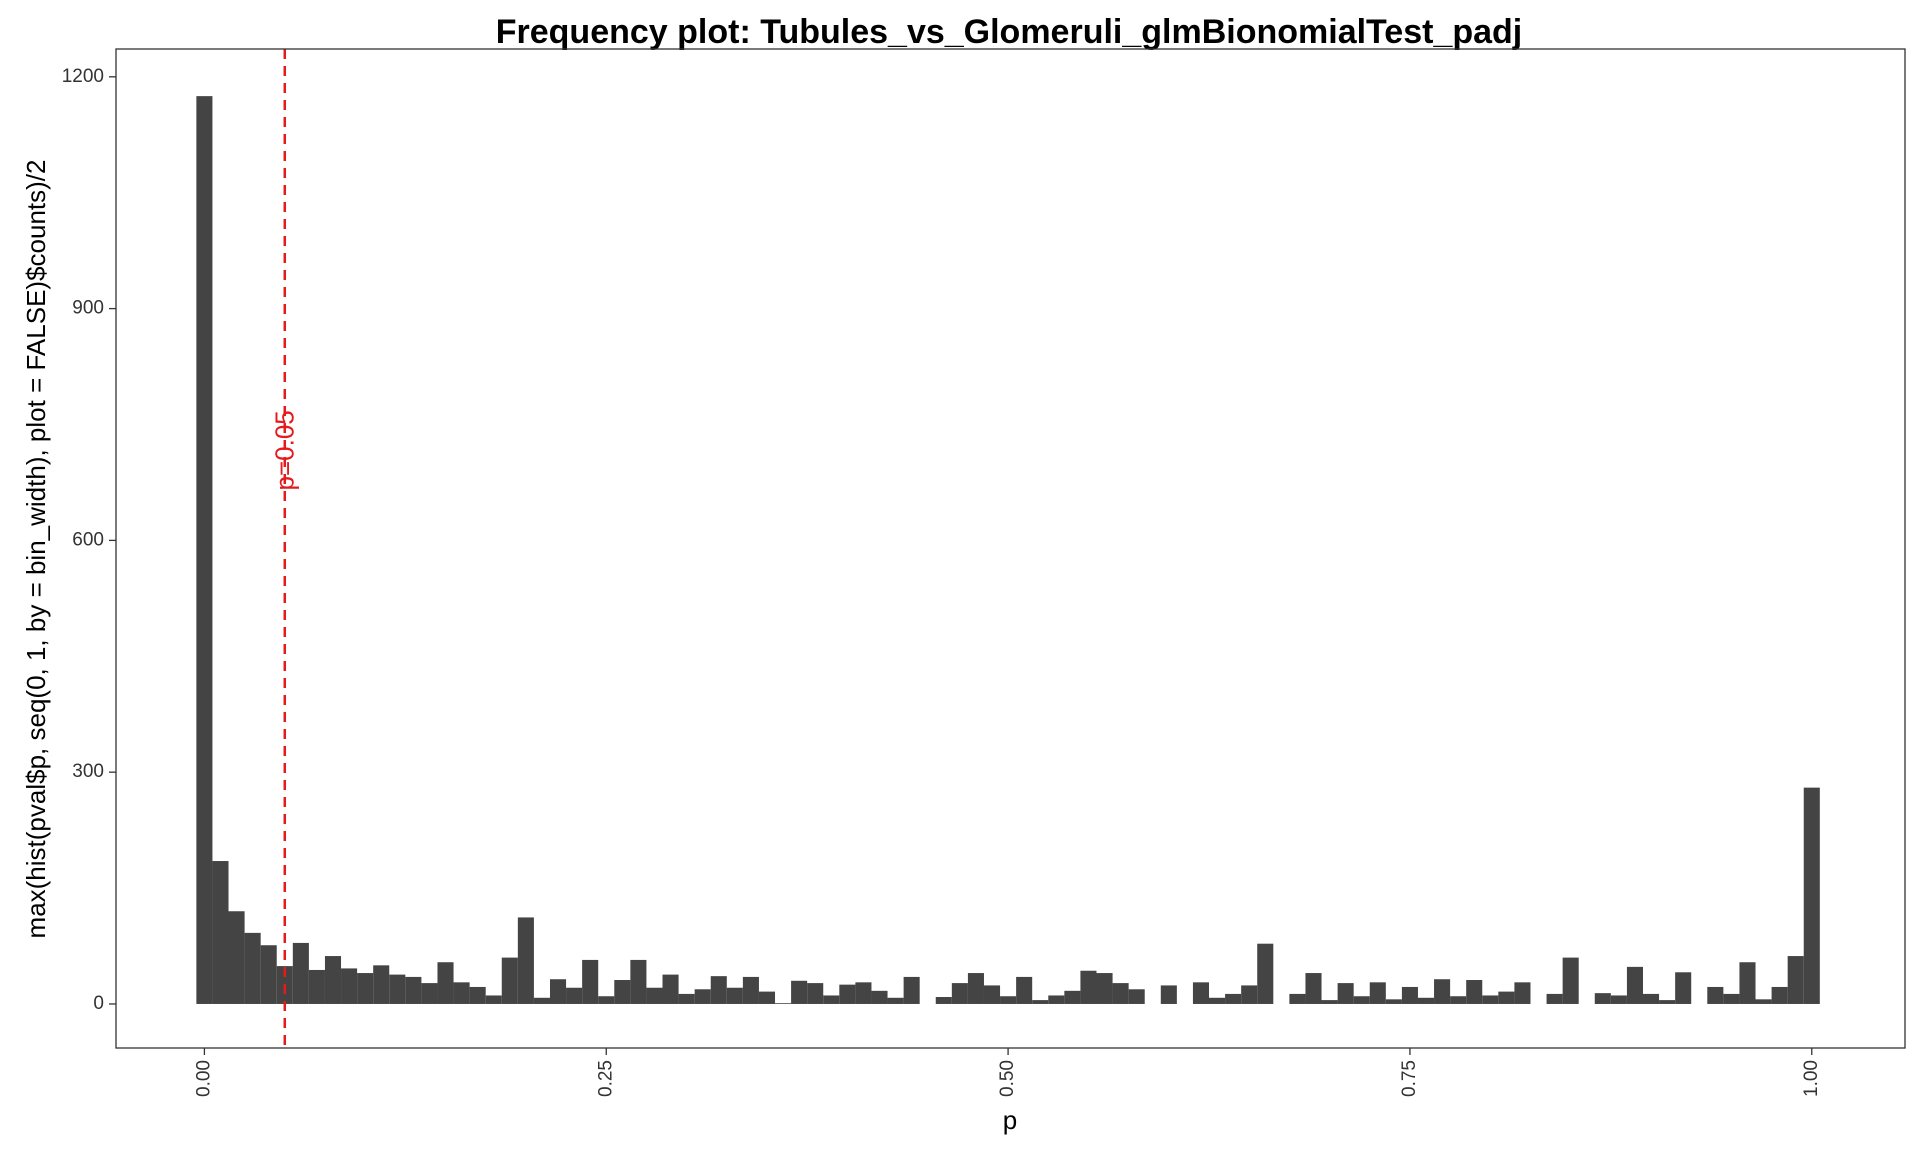  I want to click on y-tick-label: 600, so click(88, 539).